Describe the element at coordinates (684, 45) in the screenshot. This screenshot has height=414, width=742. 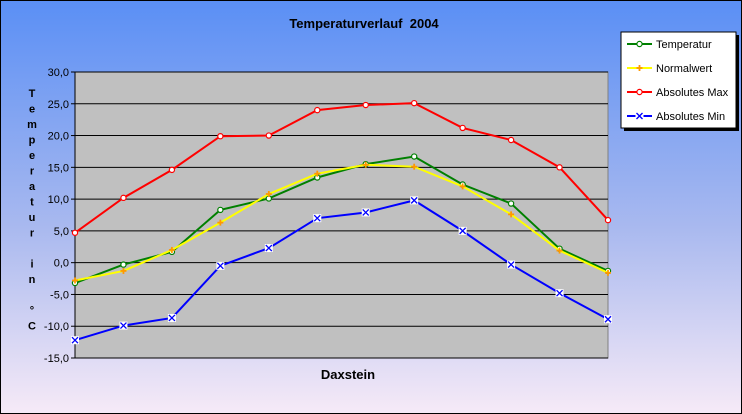
I see `legend-label: Temperatur` at that location.